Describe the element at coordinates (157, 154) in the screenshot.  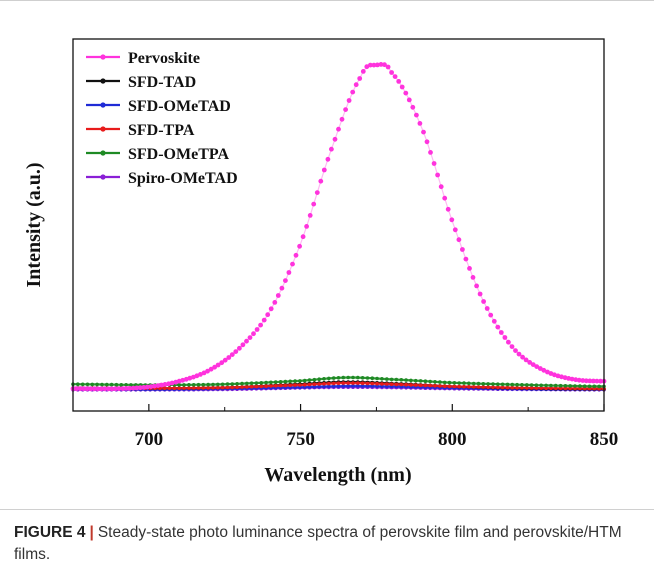
I see `legend-item-sfd-ometpa: SFD-OMeTPA` at that location.